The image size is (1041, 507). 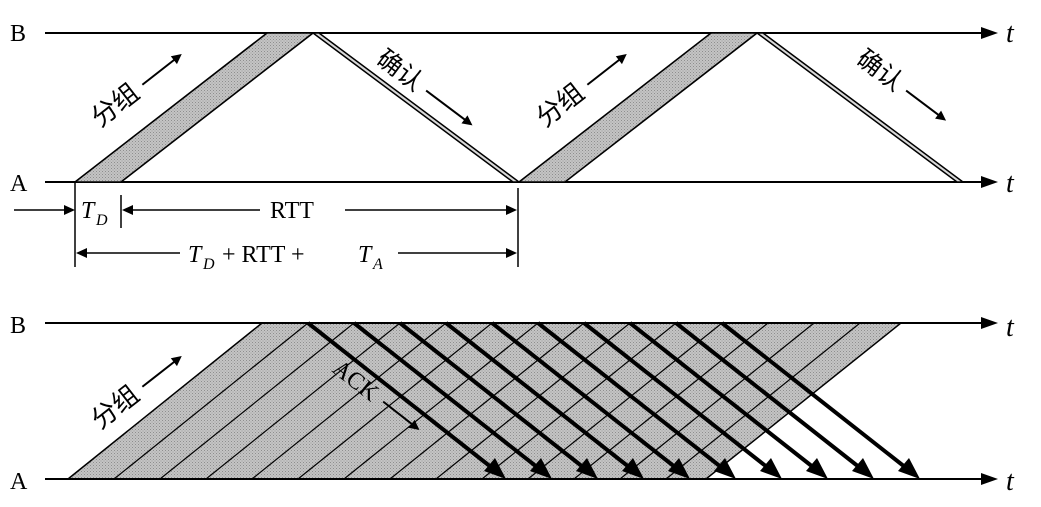 What do you see at coordinates (263, 255) in the screenshot?
I see `total-mid: + RTT +` at bounding box center [263, 255].